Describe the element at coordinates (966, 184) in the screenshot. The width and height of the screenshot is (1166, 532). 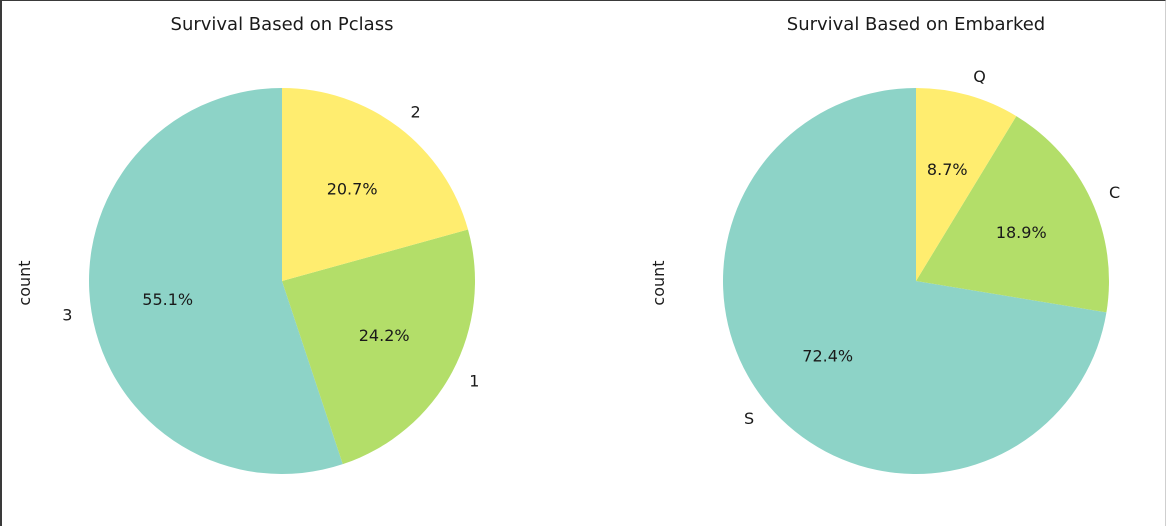
I see `pie-slice-q` at that location.